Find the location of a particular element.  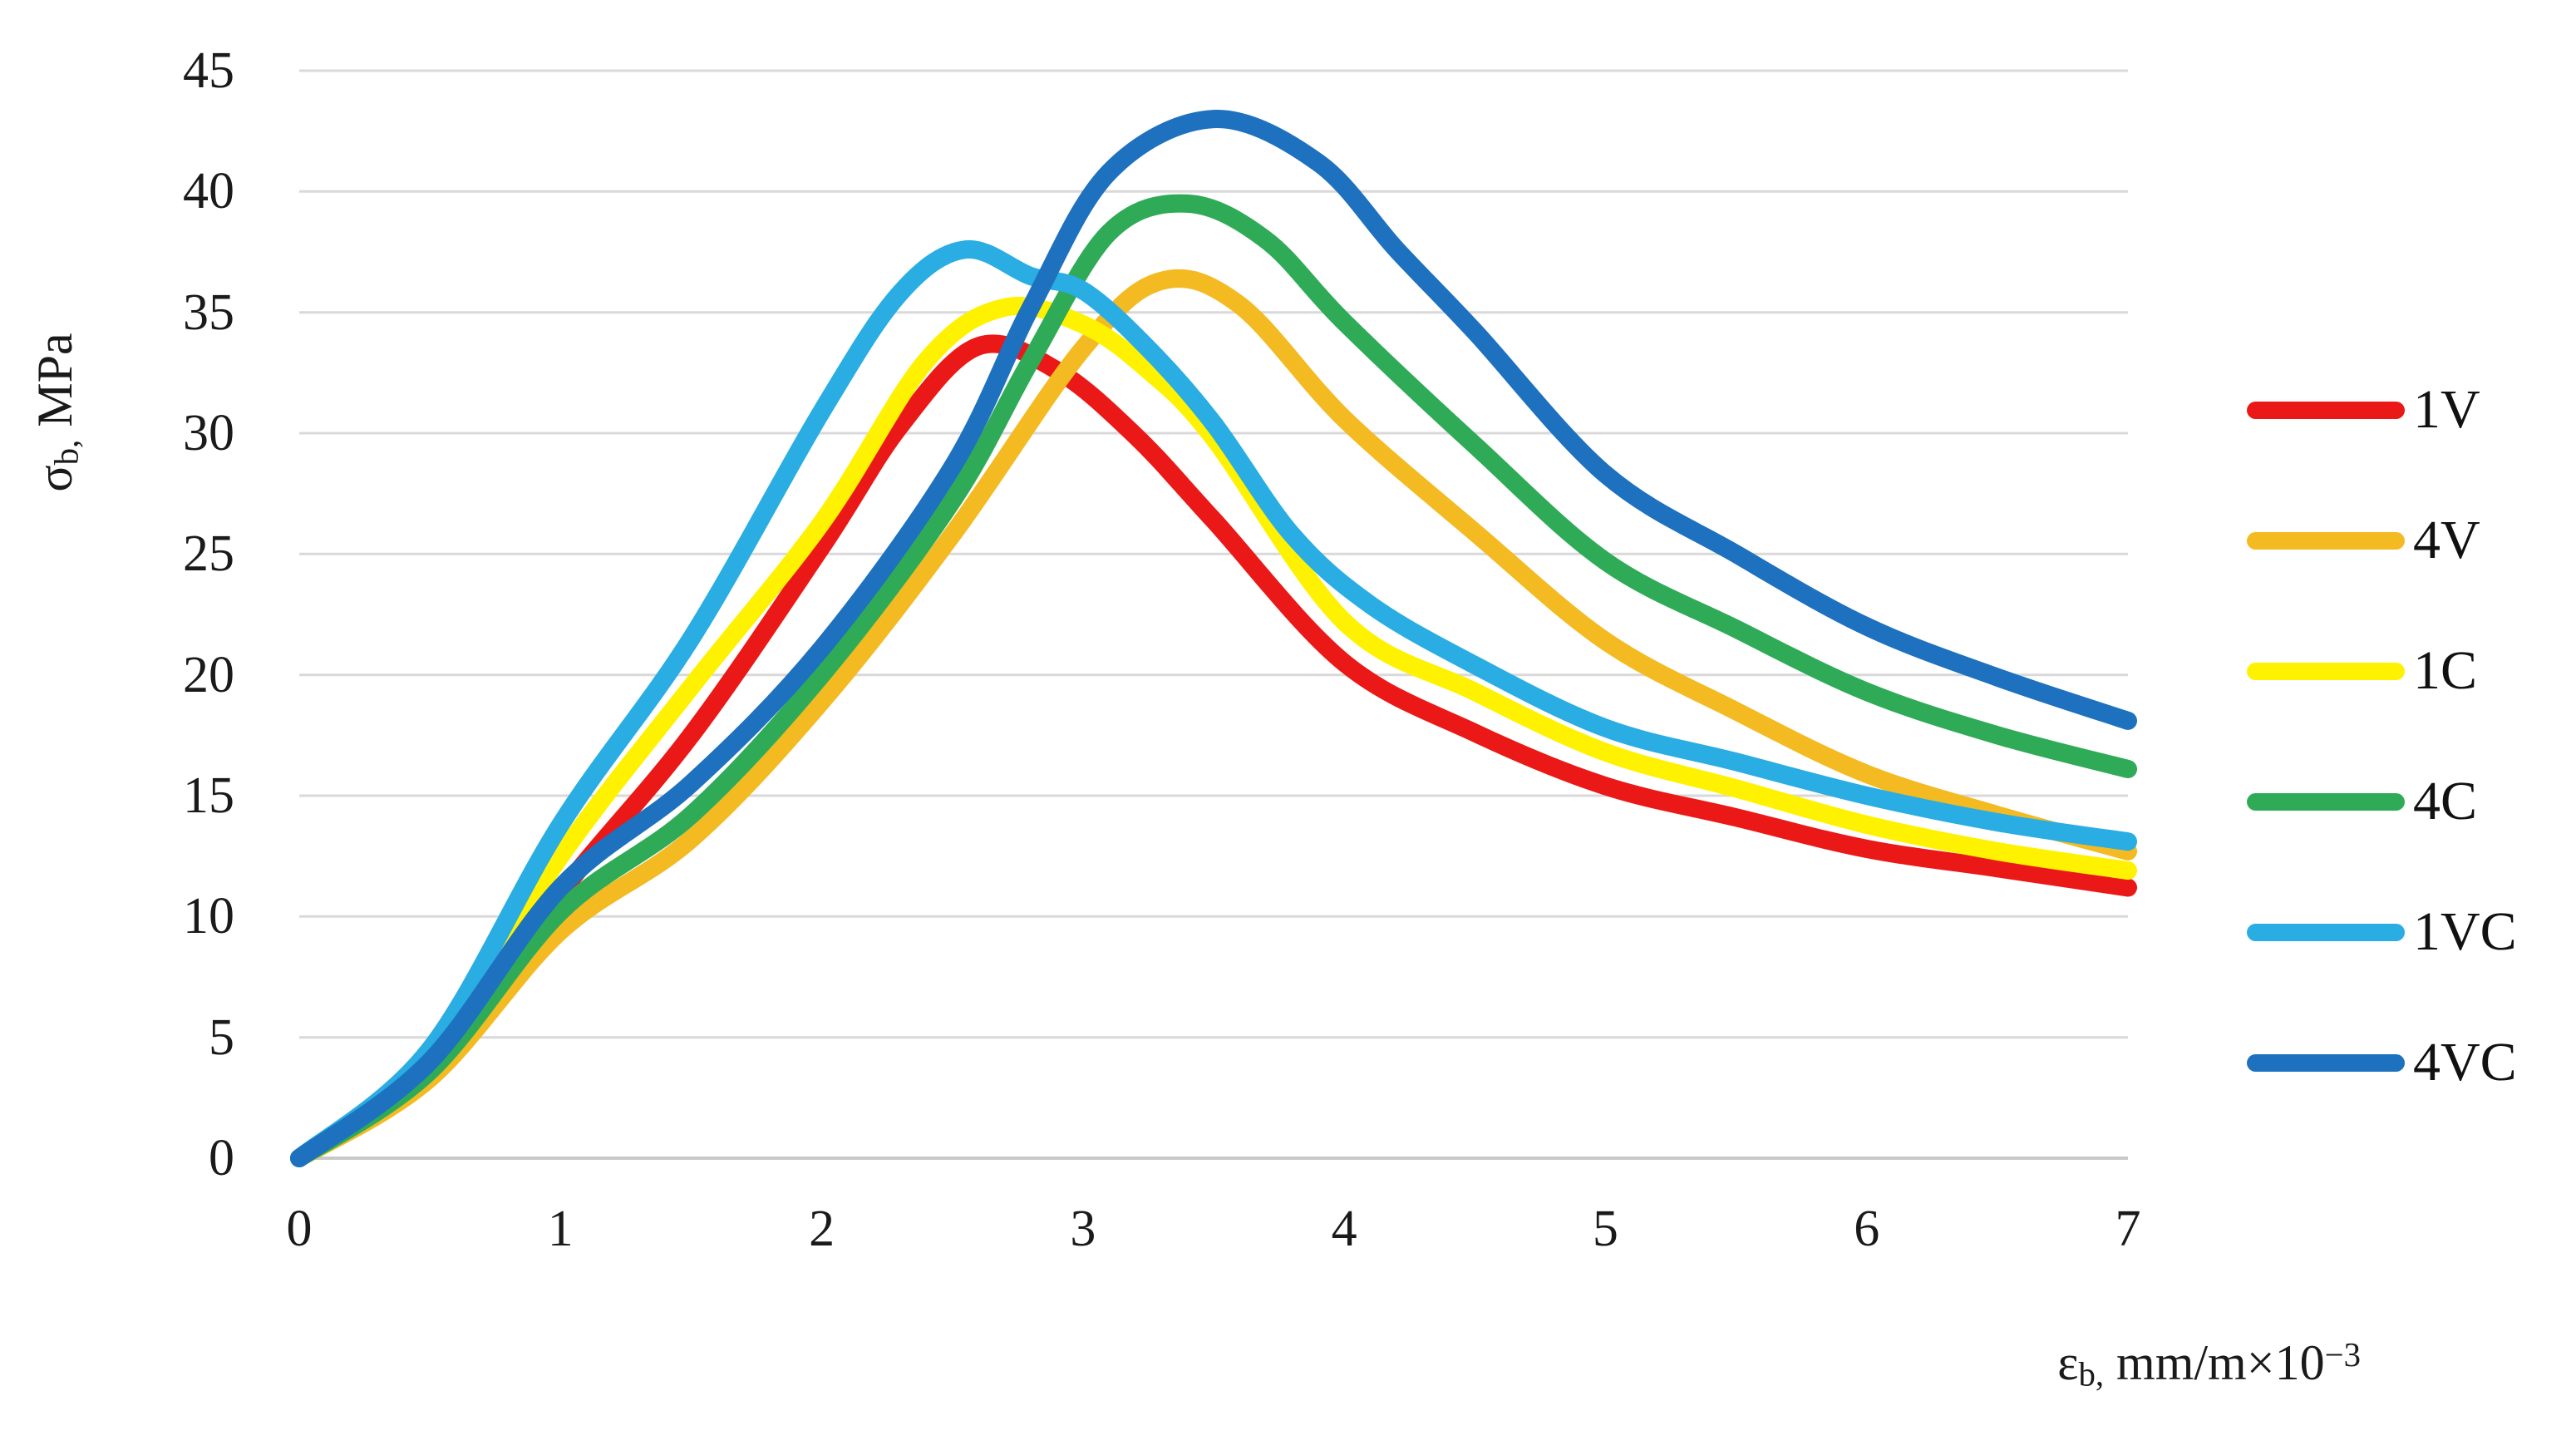

x-axis-title: εb, mm/m×10−3 is located at coordinates (2124, 1367).